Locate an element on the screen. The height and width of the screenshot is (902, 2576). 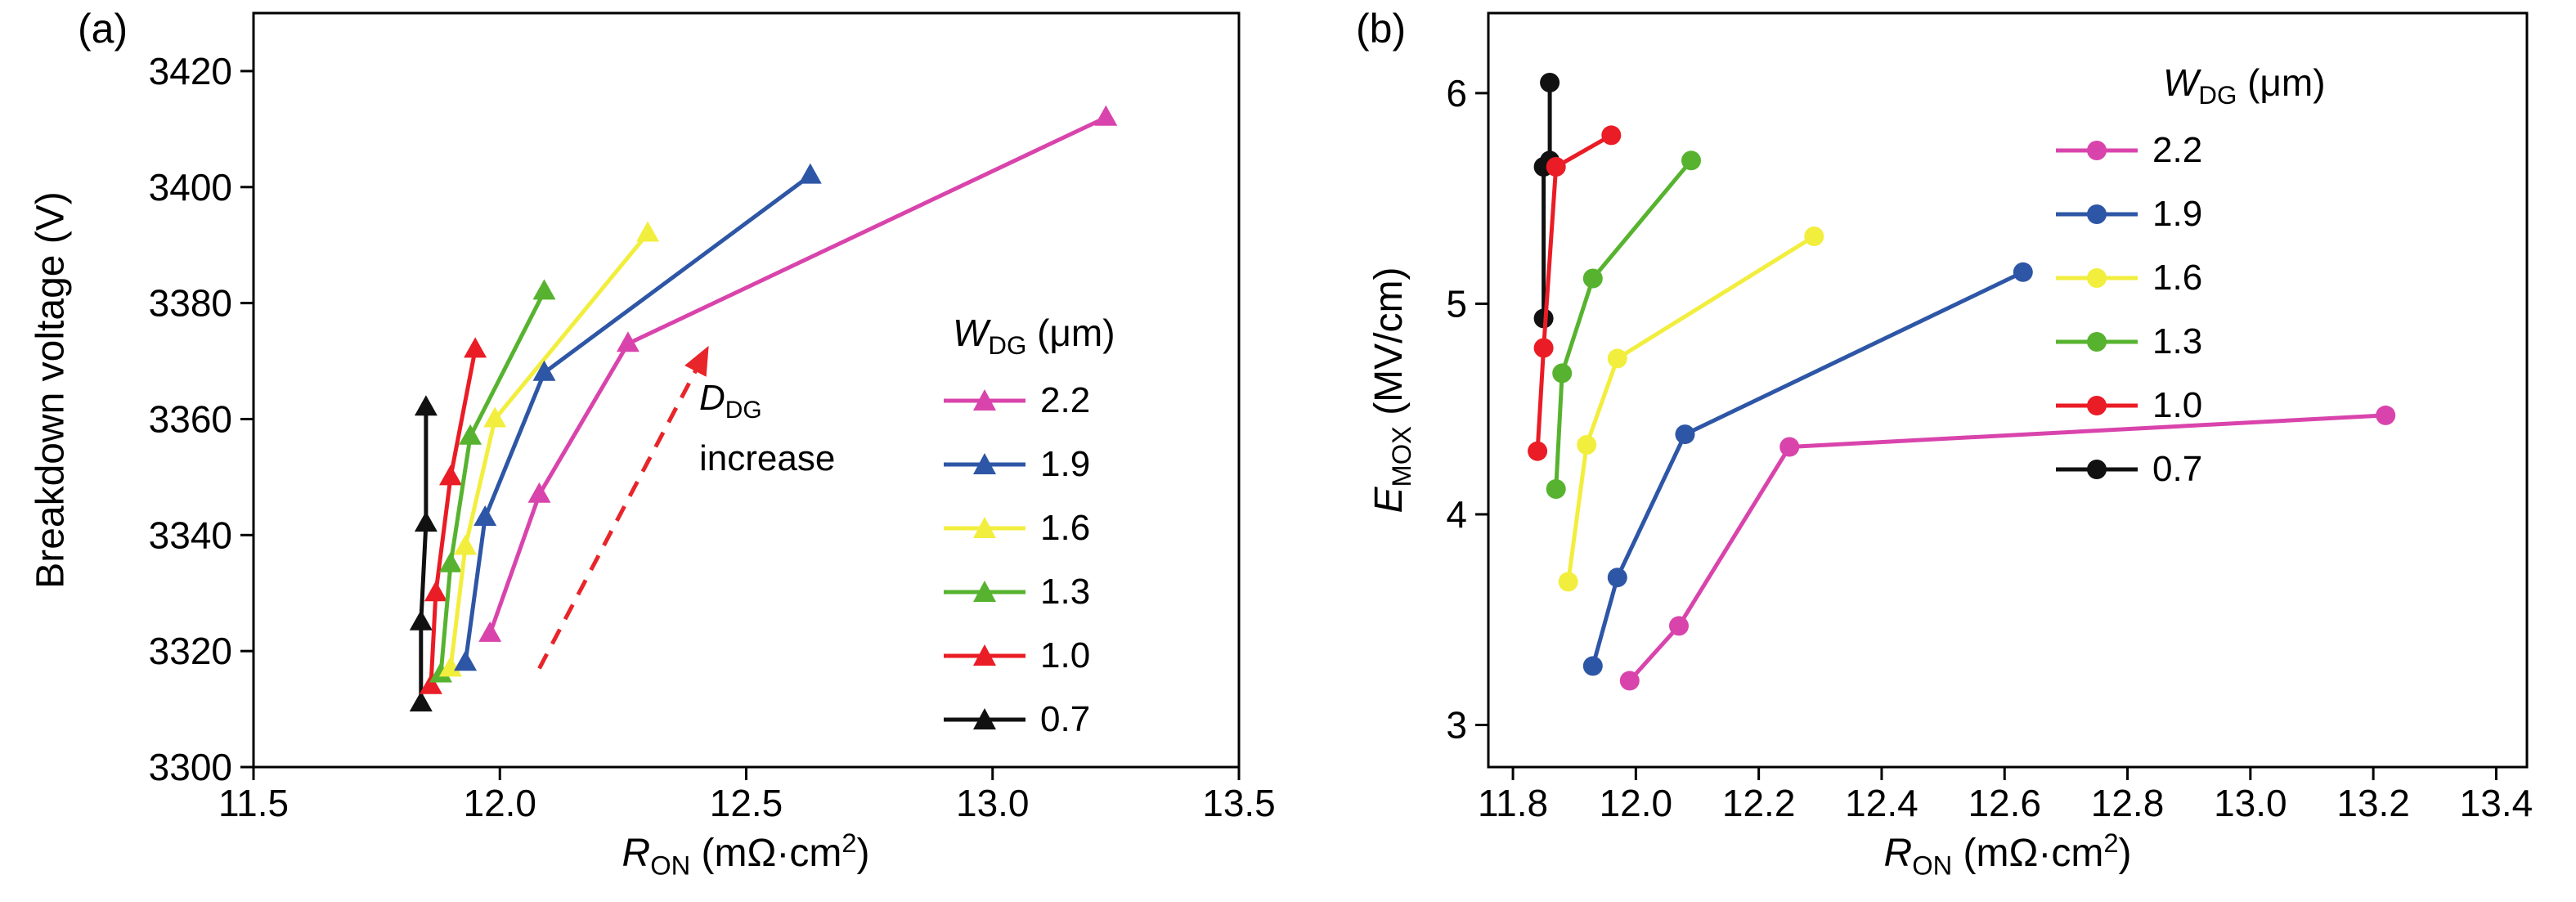
legend-a: WDG (μm) 2.2 1.9 1.6 1.3 1.0 0.7 is located at coordinates (1027, 531).